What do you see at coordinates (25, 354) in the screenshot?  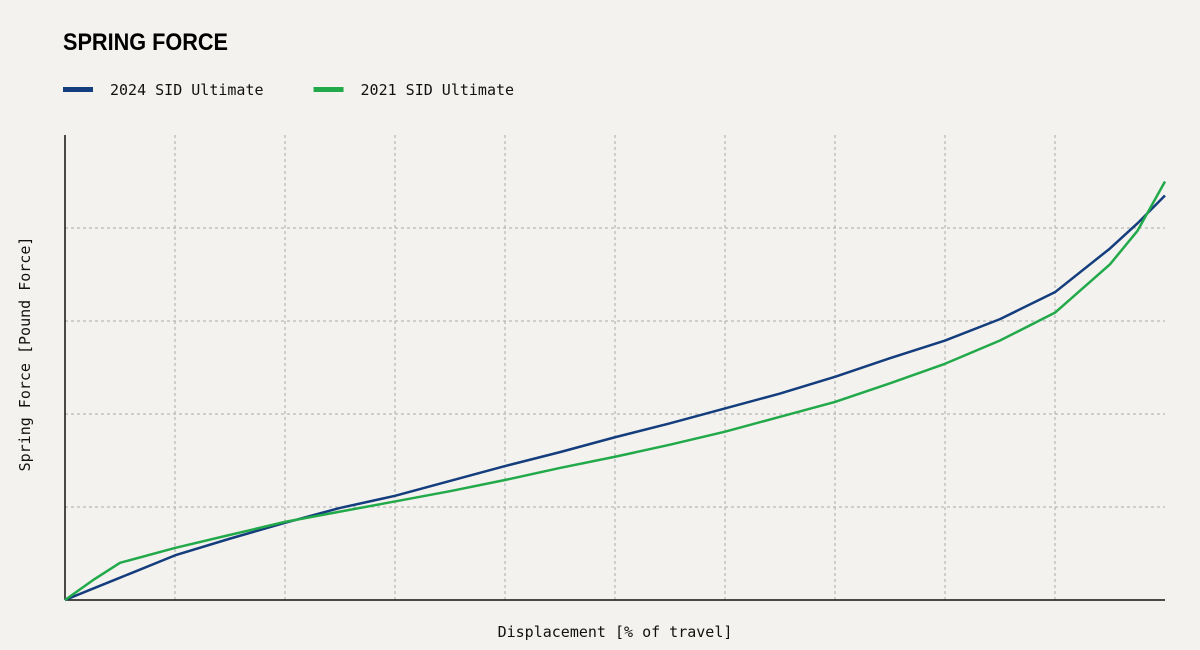 I see `y-axis-label: Spring Force [Pound Force]` at bounding box center [25, 354].